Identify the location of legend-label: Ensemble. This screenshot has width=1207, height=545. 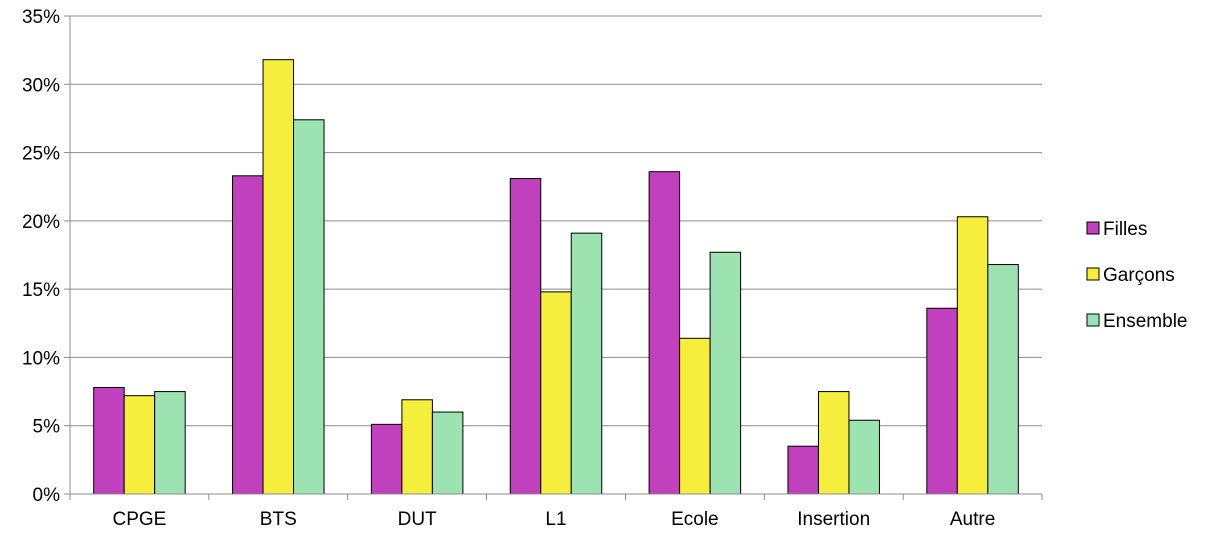
(1145, 321).